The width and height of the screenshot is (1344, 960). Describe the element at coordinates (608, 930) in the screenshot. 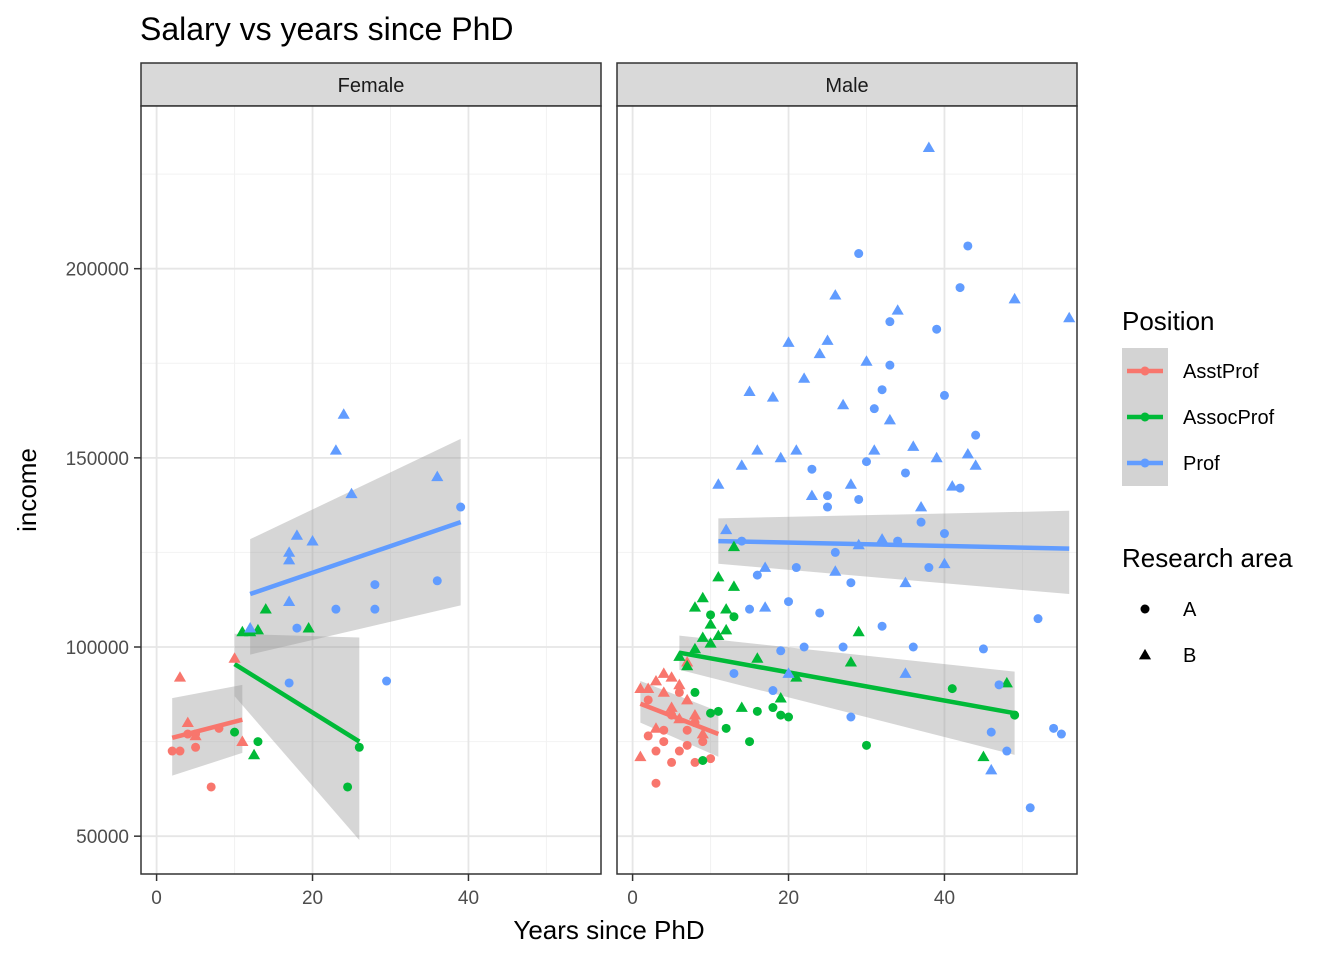

I see `x-axis-title: Years since PhD` at that location.